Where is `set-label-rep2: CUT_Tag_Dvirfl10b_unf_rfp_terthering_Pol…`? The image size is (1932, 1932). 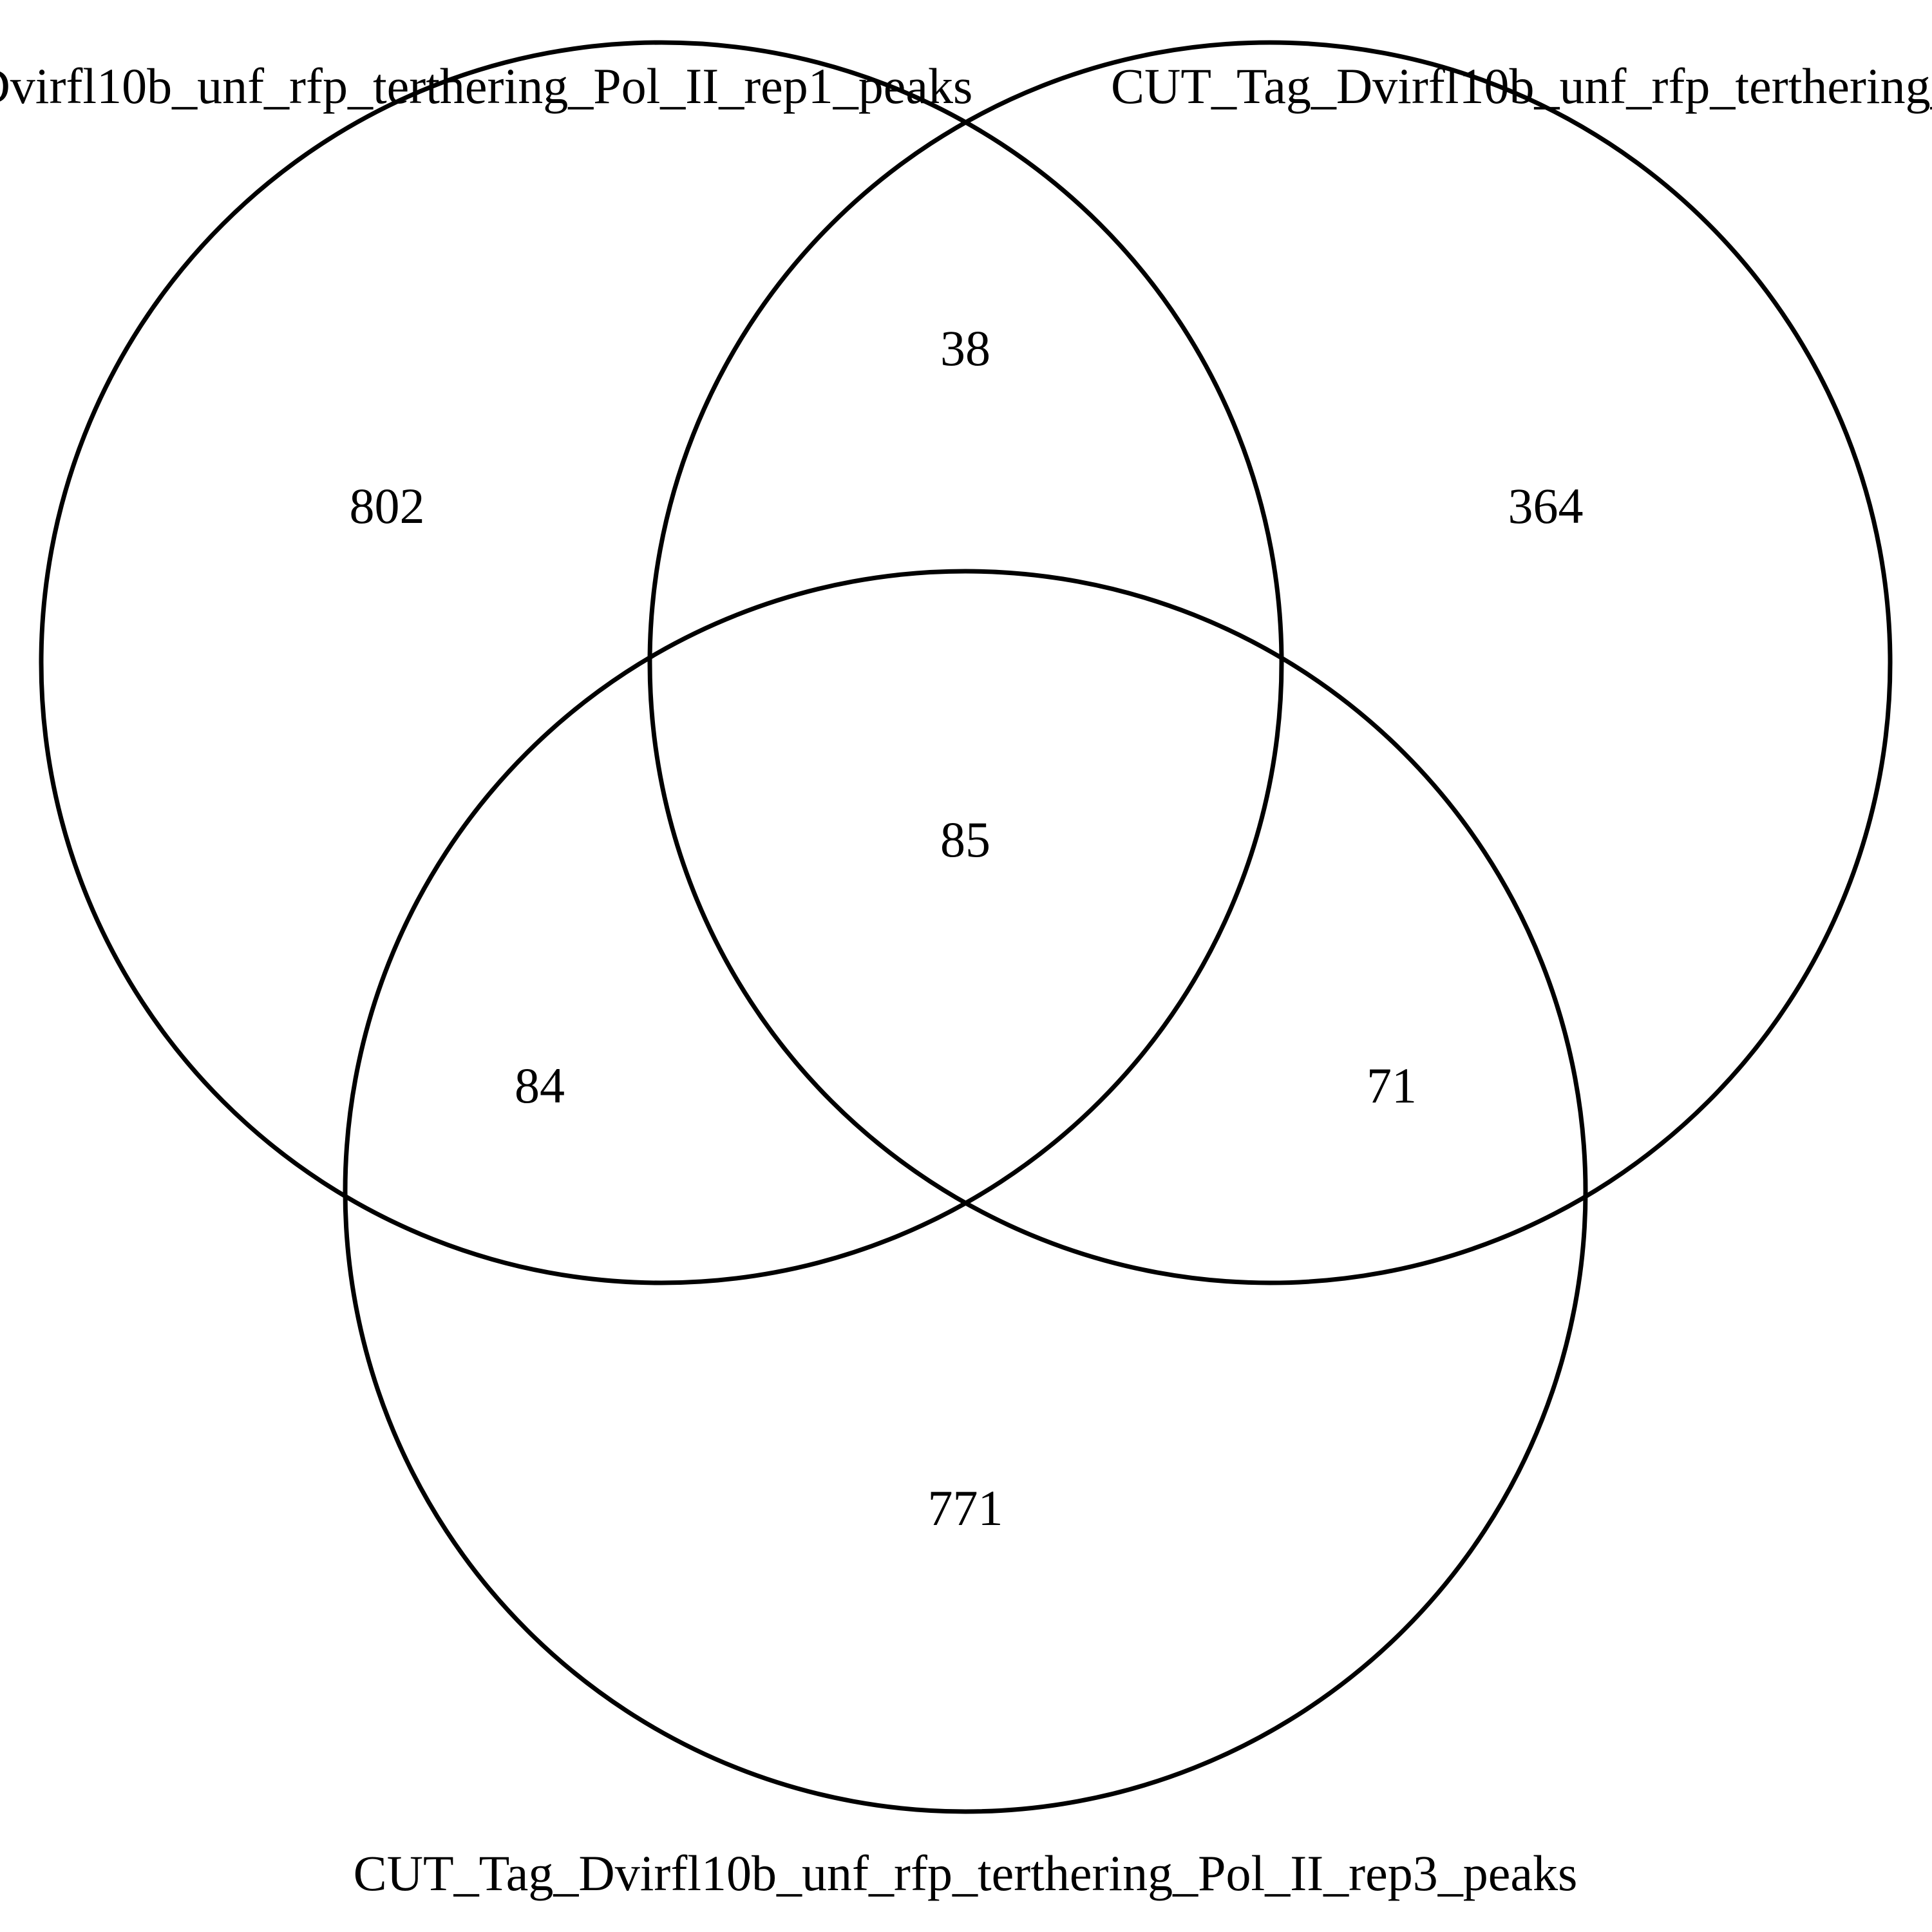 set-label-rep2: CUT_Tag_Dvirfl10b_unf_rfp_terthering_Pol… is located at coordinates (1521, 86).